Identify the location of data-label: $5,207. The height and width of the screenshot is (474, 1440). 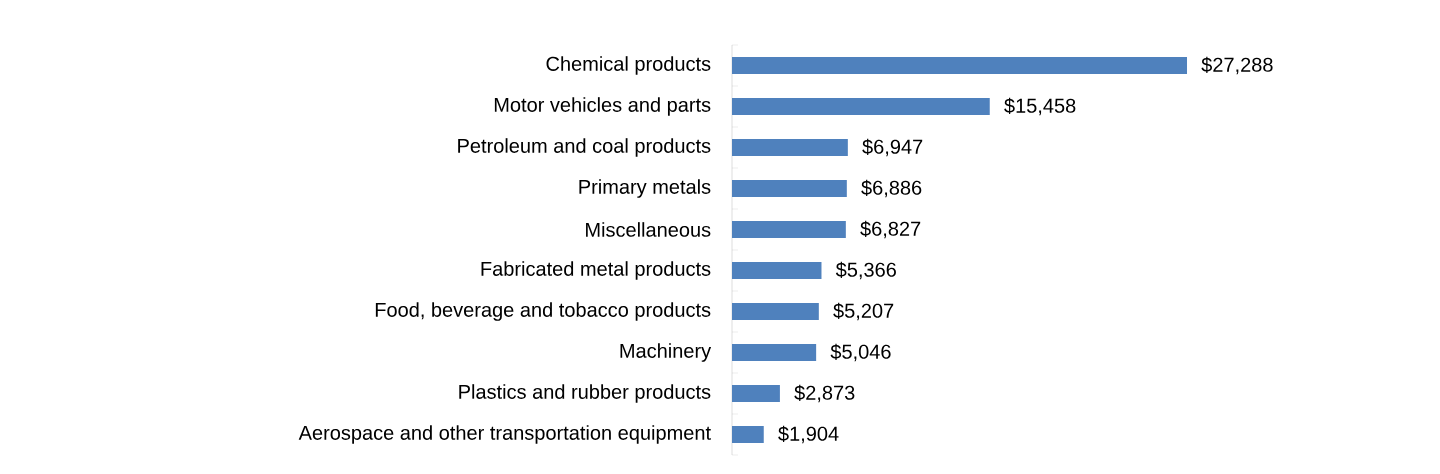
(863, 311).